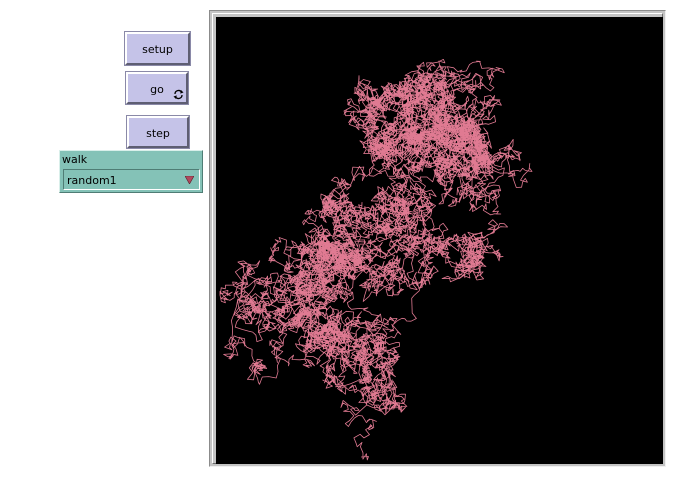 The image size is (683, 484). I want to click on go-button-label: go, so click(157, 89).